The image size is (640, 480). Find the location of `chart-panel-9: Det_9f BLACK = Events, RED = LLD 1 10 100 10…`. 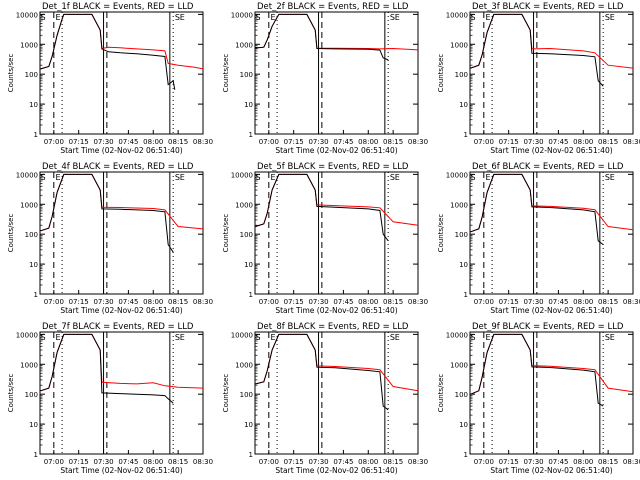

chart-panel-9: Det_9f BLACK = Events, RED = LLD 1 10 100 10… is located at coordinates (538, 398).